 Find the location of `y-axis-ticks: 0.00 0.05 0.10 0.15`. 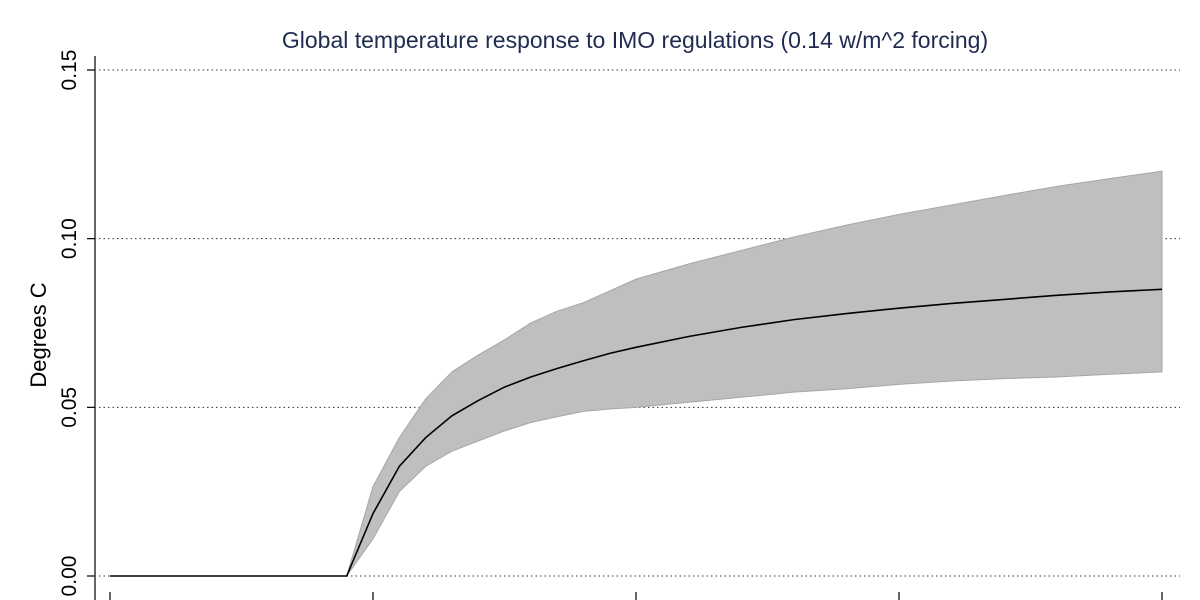

y-axis-ticks: 0.00 0.05 0.10 0.15 is located at coordinates (76, 323).